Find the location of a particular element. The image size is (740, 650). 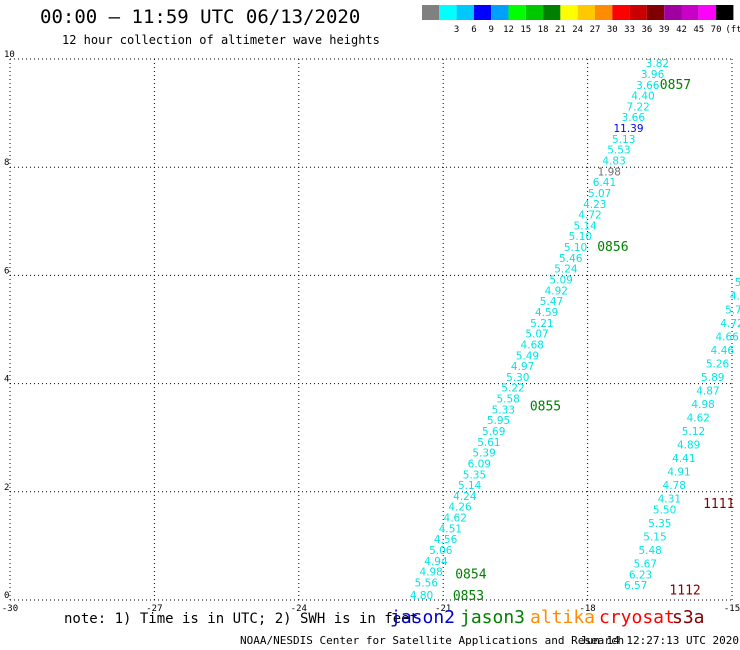

x-tick-label: -30 is located at coordinates (10, 609).